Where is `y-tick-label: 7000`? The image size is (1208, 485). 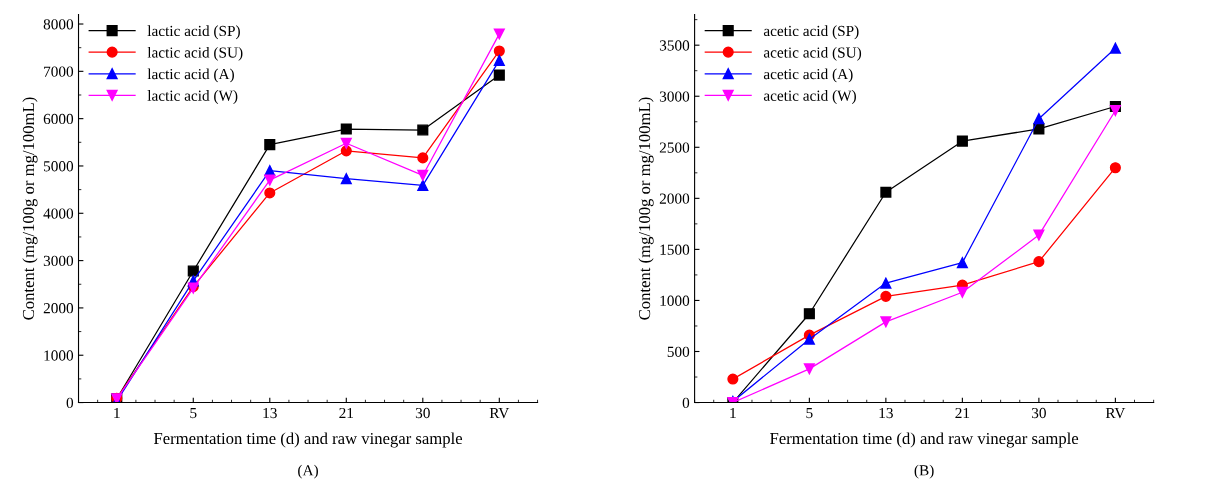 y-tick-label: 7000 is located at coordinates (59, 71).